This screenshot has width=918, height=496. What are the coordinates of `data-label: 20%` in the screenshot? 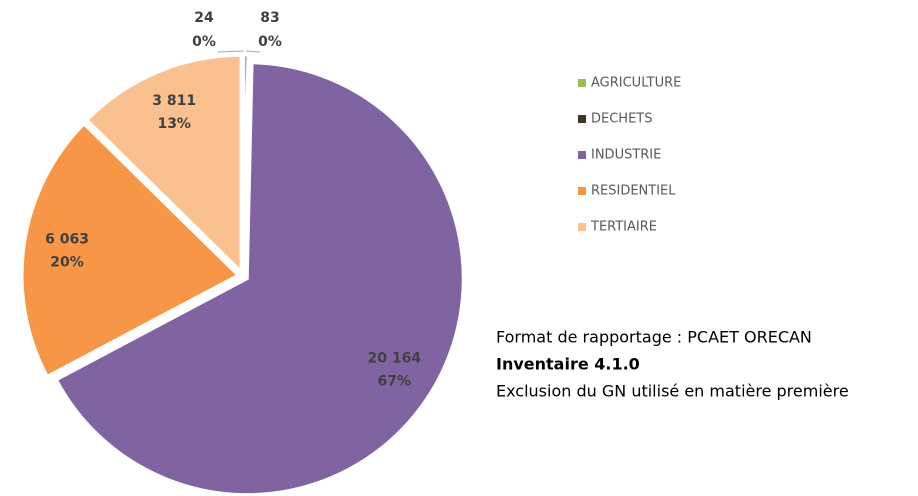 It's located at (67, 262).